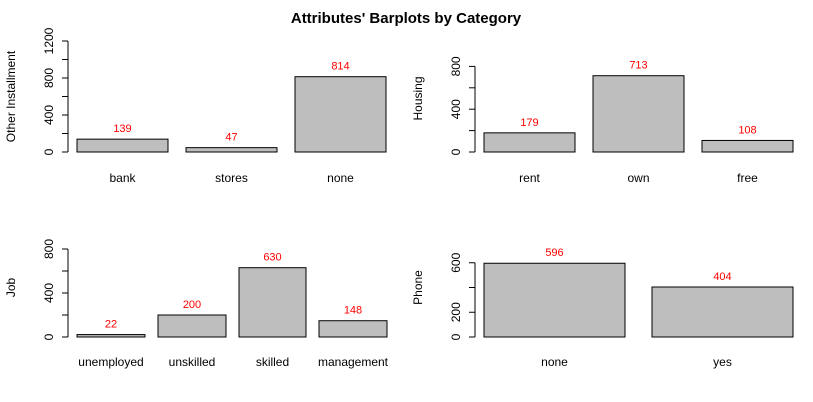 This screenshot has height=402, width=813. Describe the element at coordinates (111, 325) in the screenshot. I see `bar-value-label: 22` at that location.